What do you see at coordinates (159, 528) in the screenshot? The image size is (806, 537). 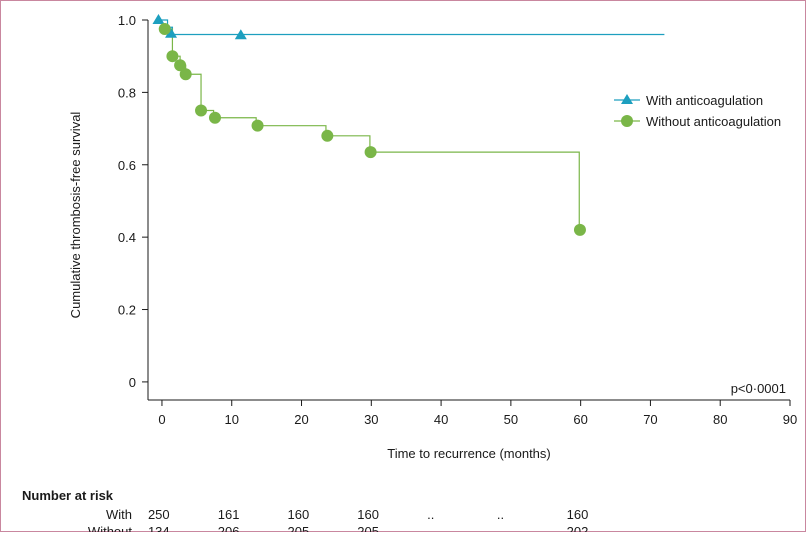 I see `risk-cell: 134` at bounding box center [159, 528].